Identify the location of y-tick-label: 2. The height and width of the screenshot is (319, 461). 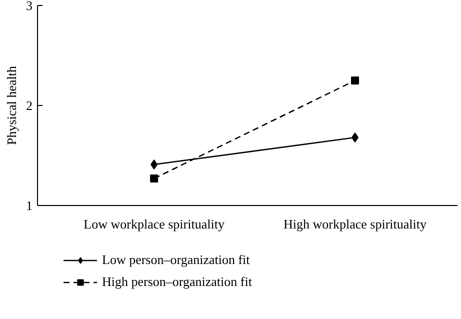
(29, 105).